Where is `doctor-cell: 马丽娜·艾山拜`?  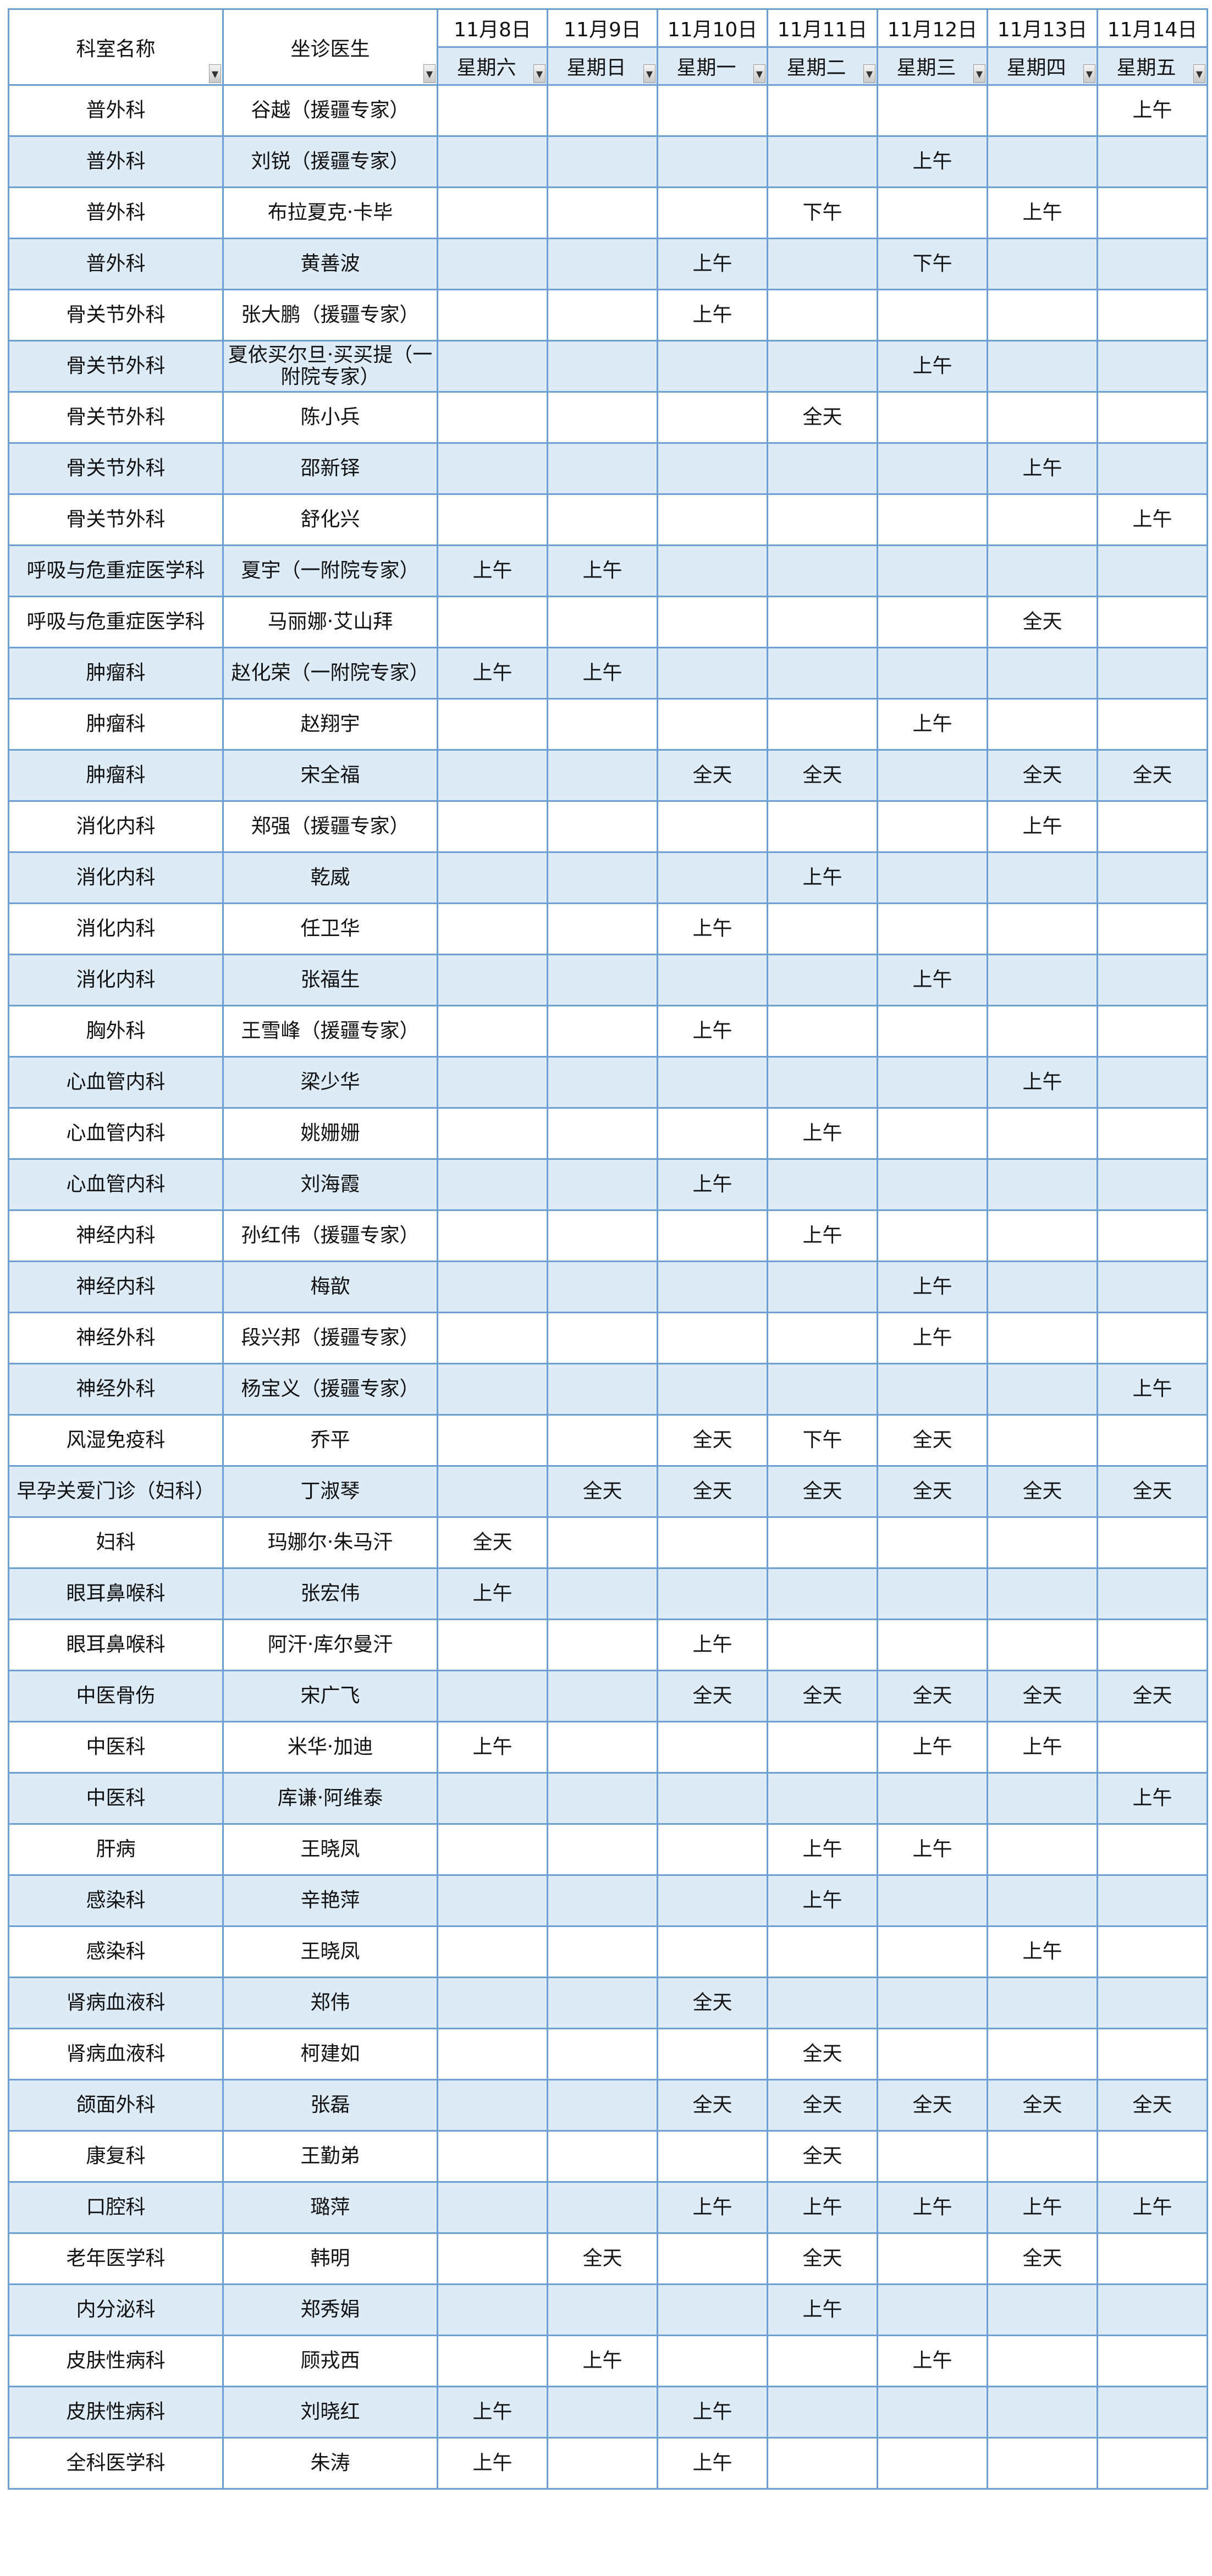 doctor-cell: 马丽娜·艾山拜 is located at coordinates (330, 622).